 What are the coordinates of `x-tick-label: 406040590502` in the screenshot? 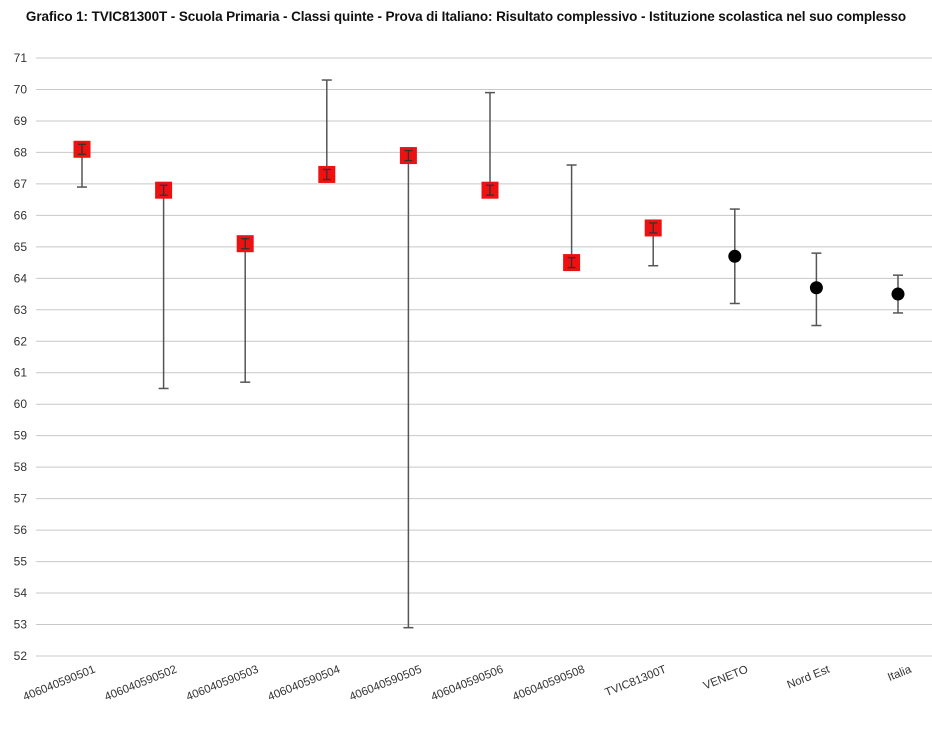 It's located at (141, 684).